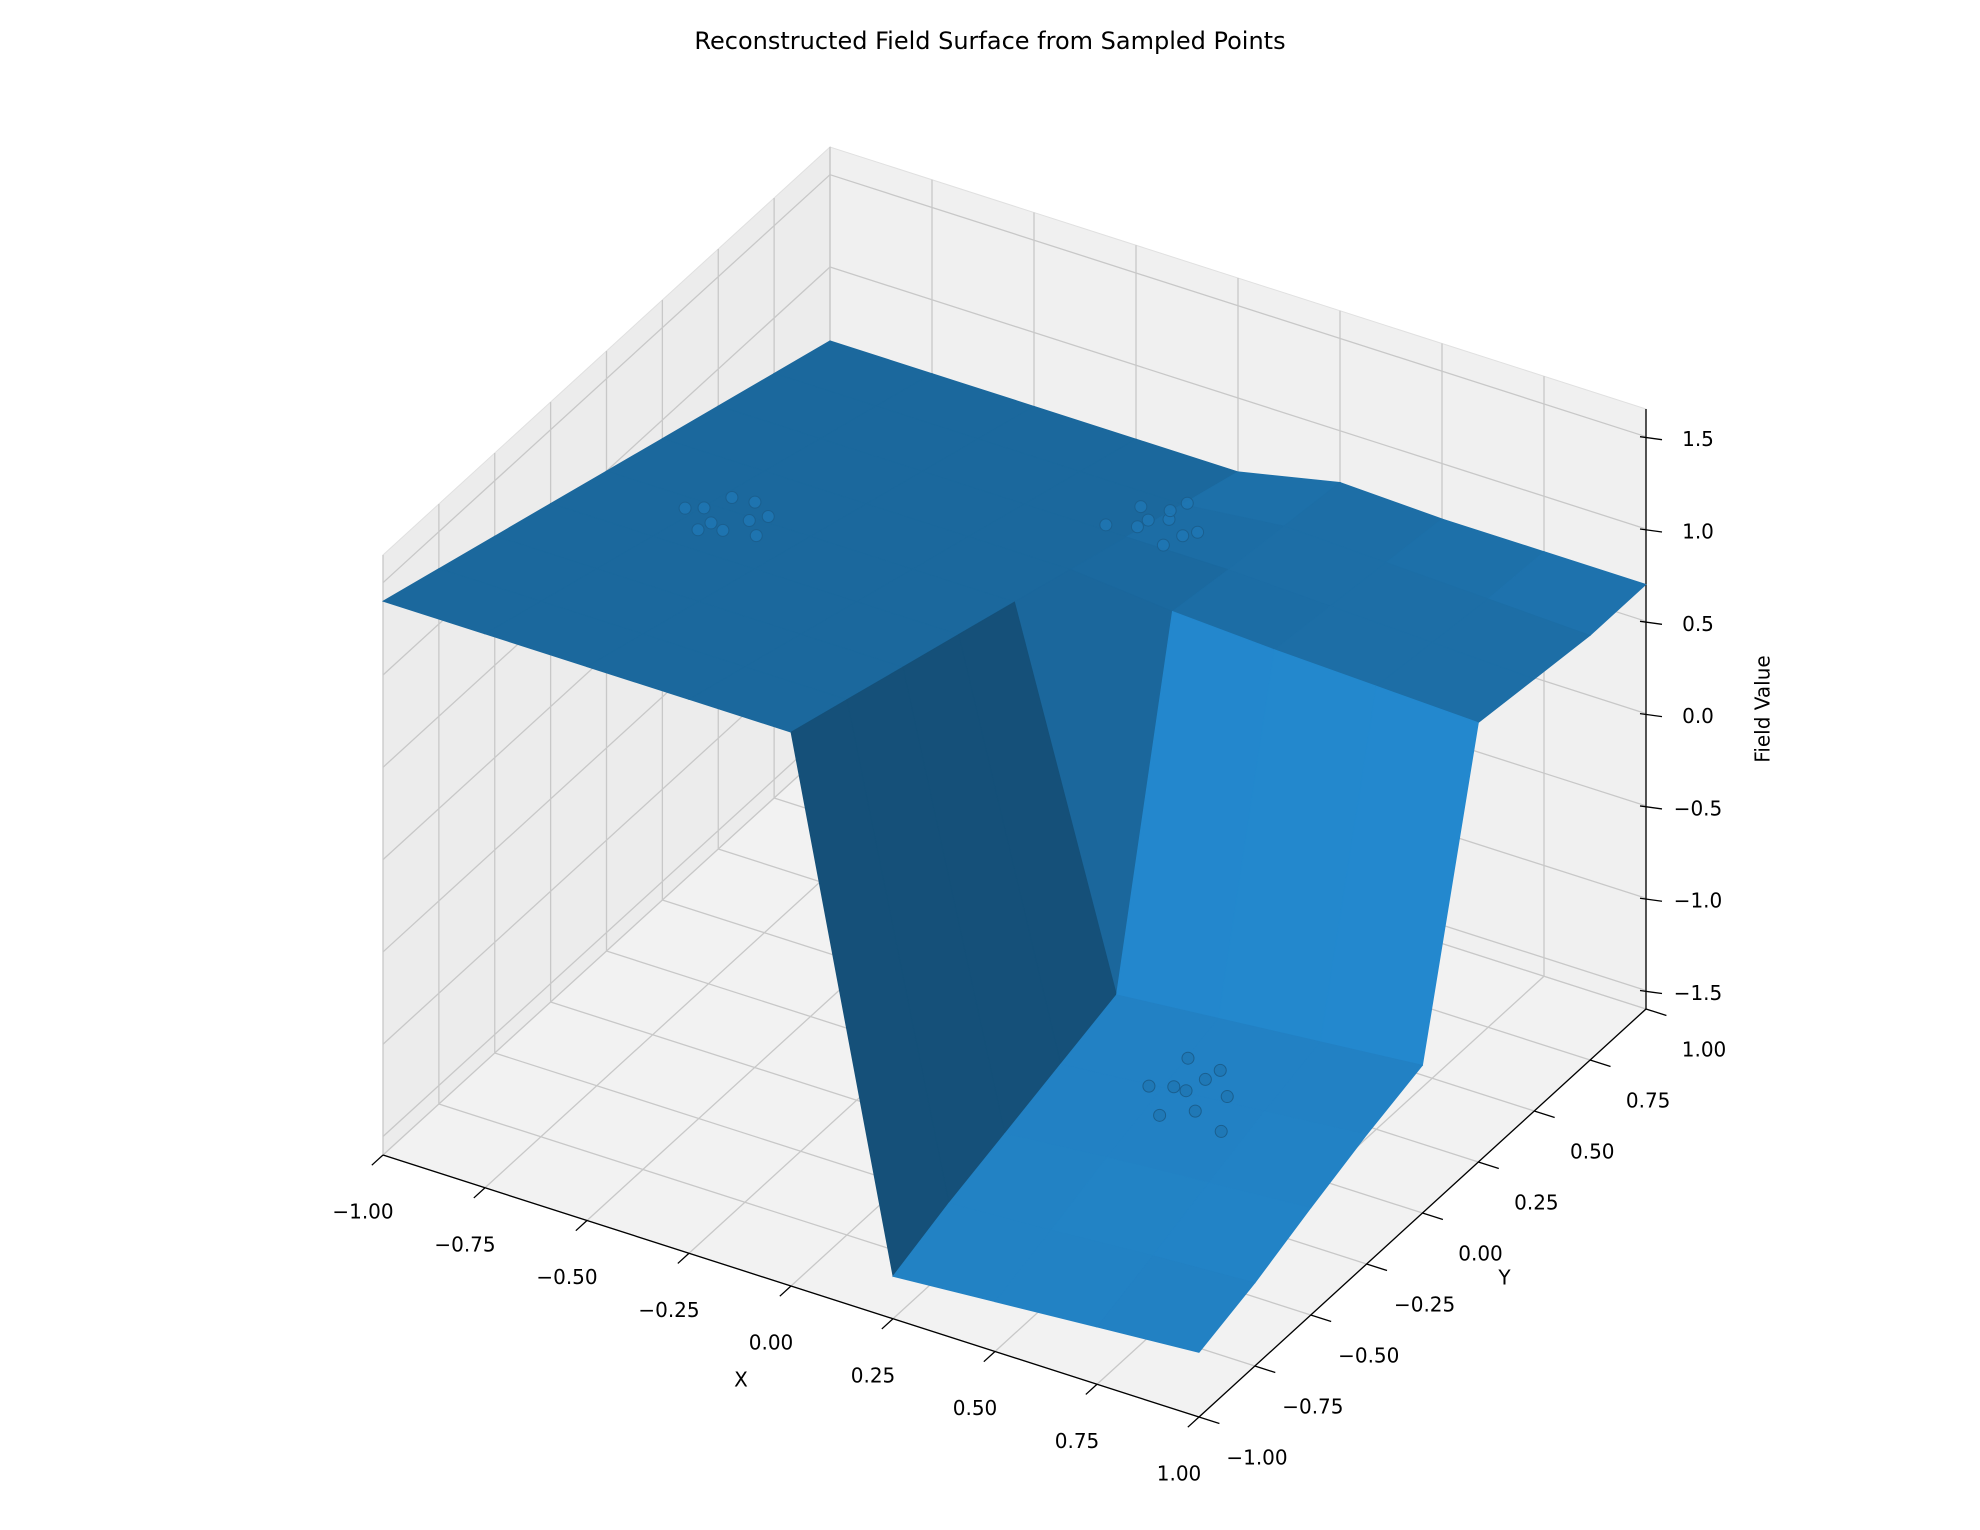 This screenshot has width=1980, height=1530. What do you see at coordinates (1698, 624) in the screenshot?
I see `z-tick-label: 0.5` at bounding box center [1698, 624].